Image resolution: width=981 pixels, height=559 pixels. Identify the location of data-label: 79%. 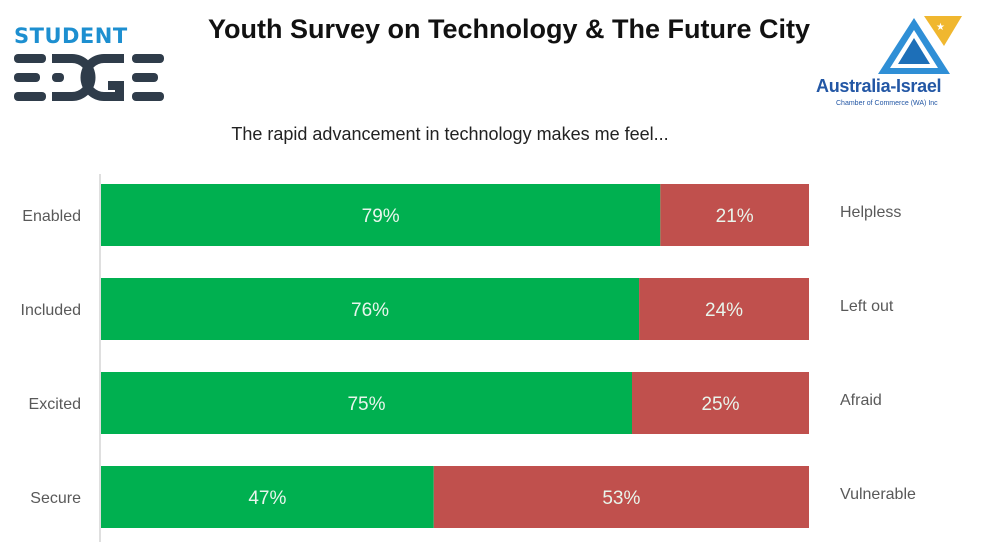
(381, 216).